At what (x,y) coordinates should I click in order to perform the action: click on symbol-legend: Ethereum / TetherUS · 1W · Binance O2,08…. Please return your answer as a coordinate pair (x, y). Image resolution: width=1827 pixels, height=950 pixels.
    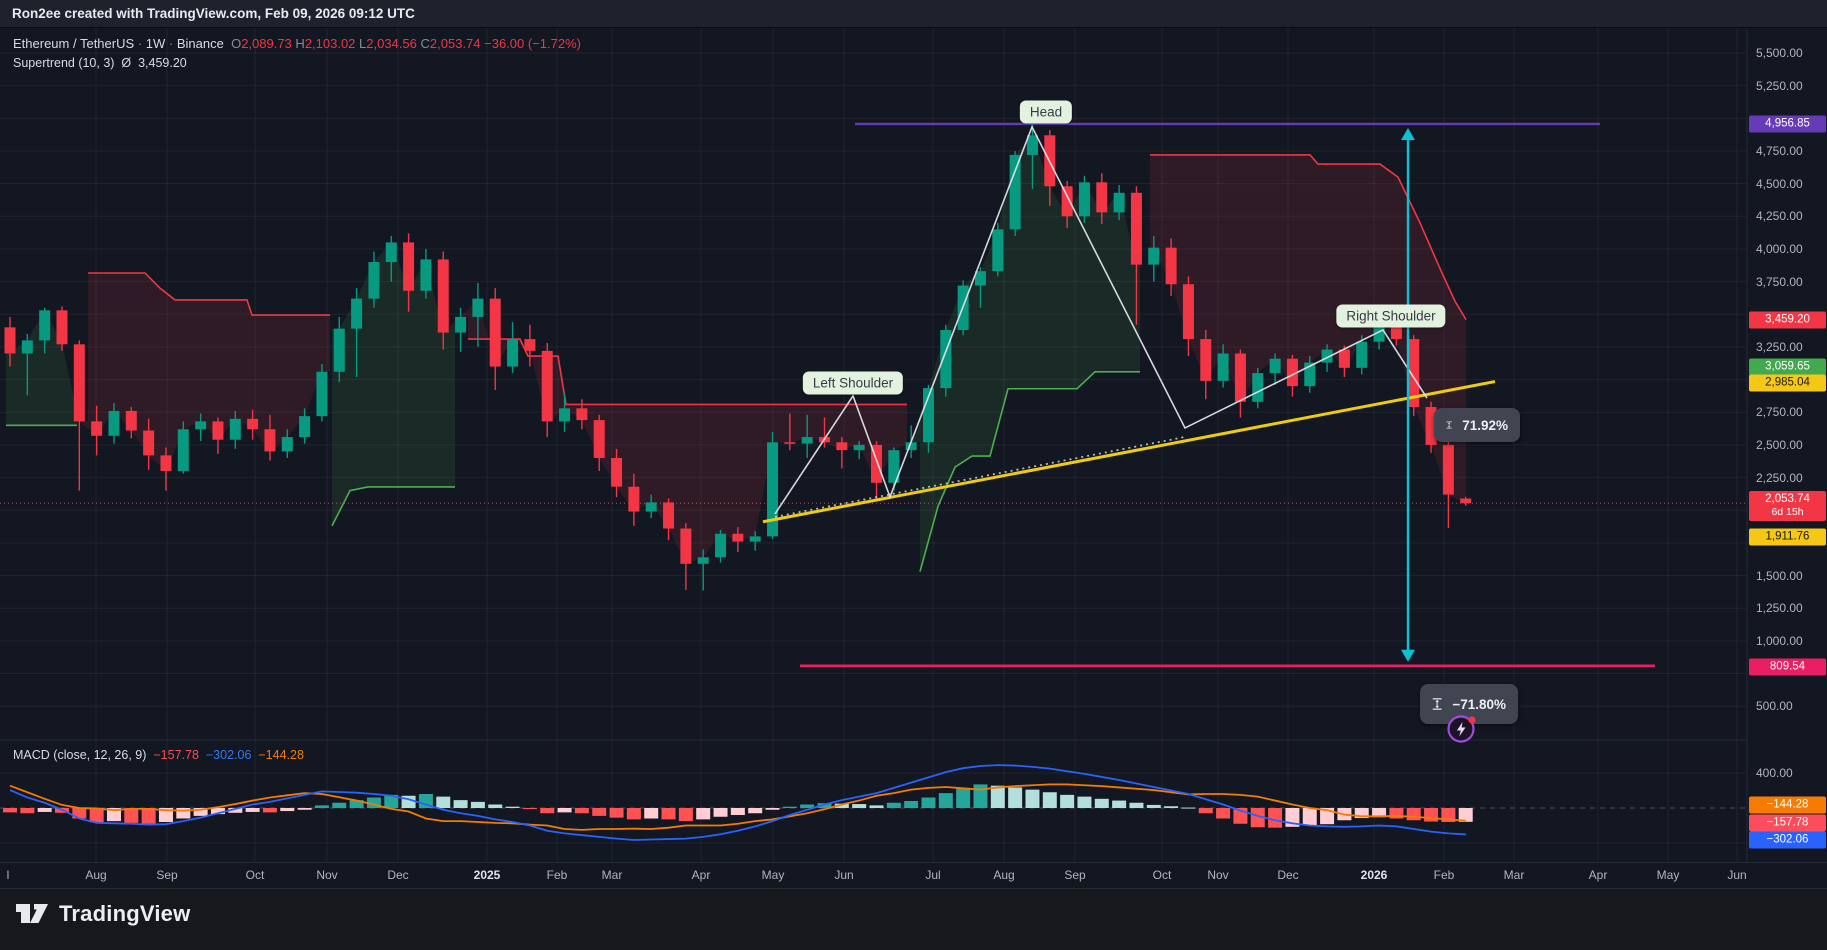
    Looking at the image, I should click on (297, 43).